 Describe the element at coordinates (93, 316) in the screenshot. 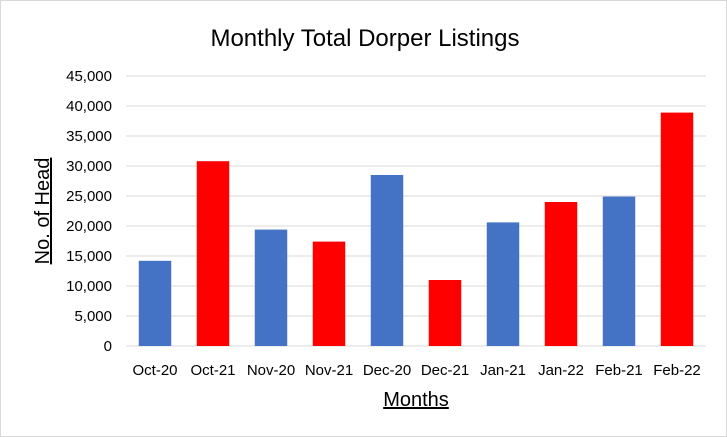

I see `y-tick-label: 5,000` at that location.